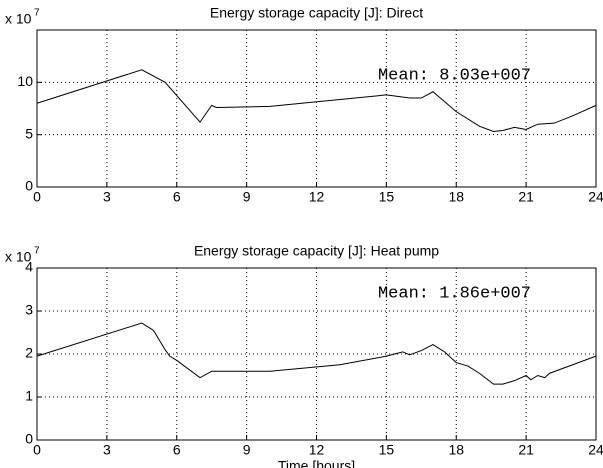 The image size is (603, 468). I want to click on chart-title: Energy storage capacity [J]: Direct, so click(316, 13).